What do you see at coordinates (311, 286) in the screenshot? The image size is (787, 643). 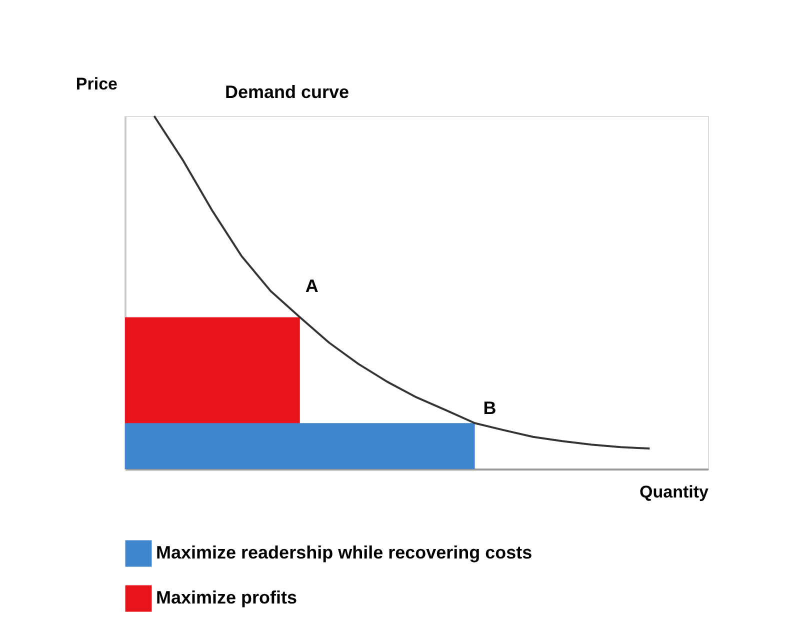 I see `annotation: A` at bounding box center [311, 286].